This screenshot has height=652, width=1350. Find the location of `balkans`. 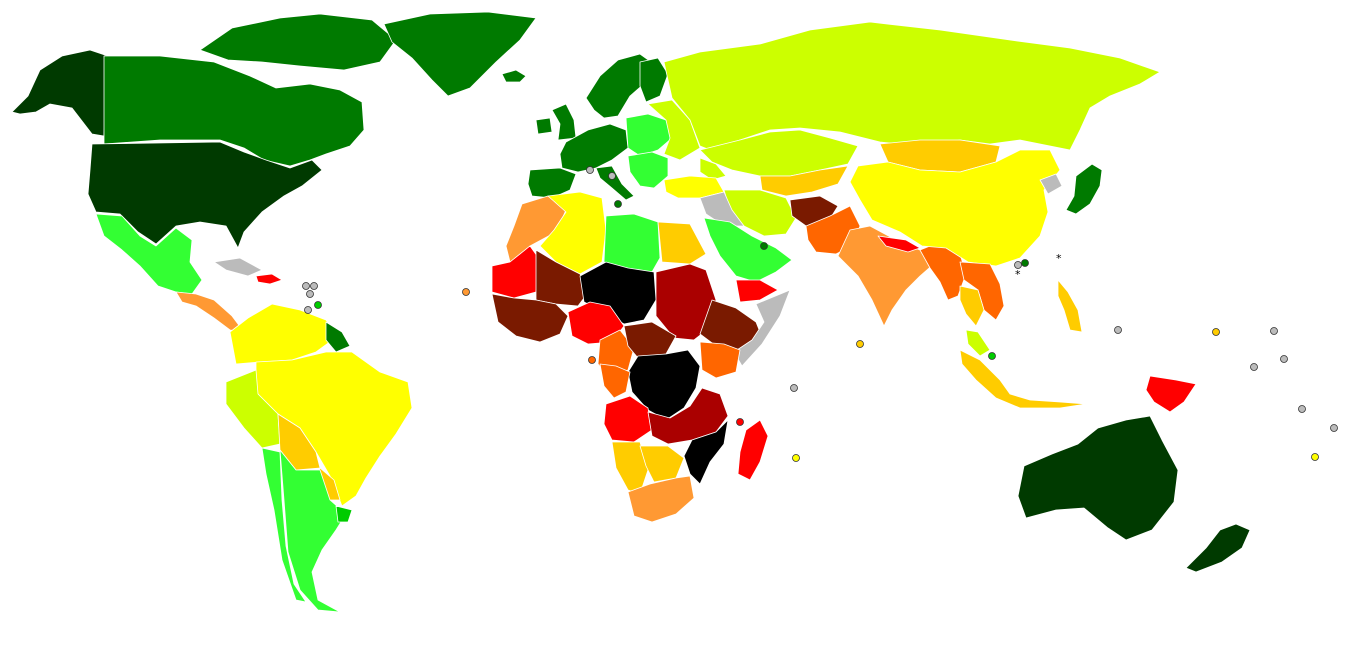

balkans is located at coordinates (648, 170).